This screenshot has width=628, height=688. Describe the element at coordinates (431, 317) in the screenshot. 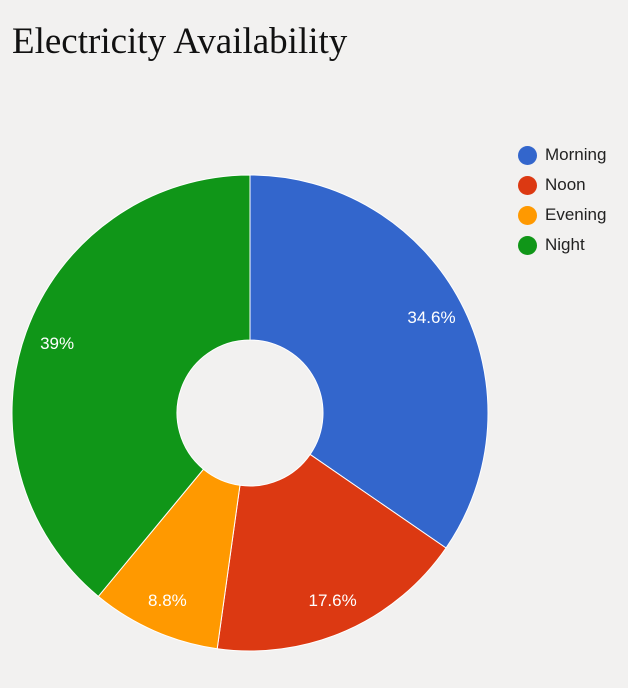

I see `slice-label-morning: 34.6%` at that location.